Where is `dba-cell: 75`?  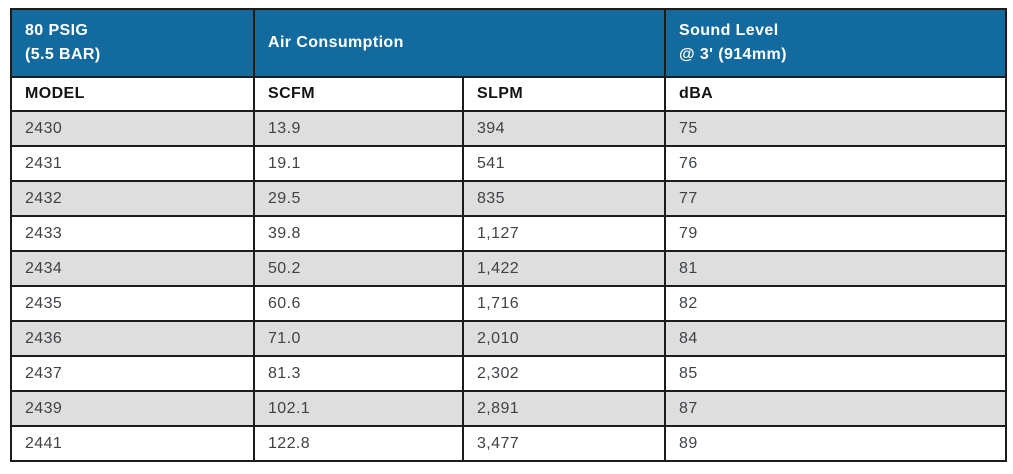
dba-cell: 75 is located at coordinates (836, 128).